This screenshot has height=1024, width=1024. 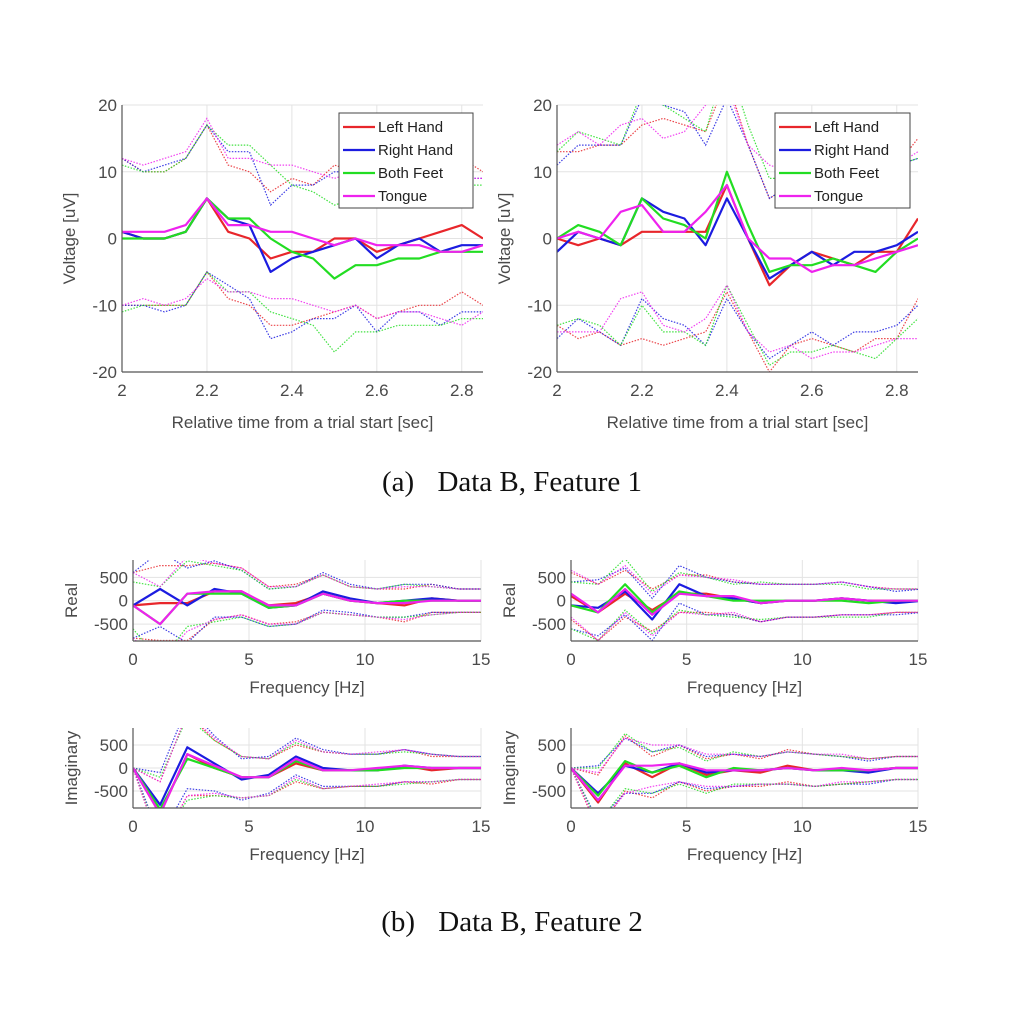 What do you see at coordinates (69, 239) in the screenshot?
I see `y-axis-label: Voltage [uV]` at bounding box center [69, 239].